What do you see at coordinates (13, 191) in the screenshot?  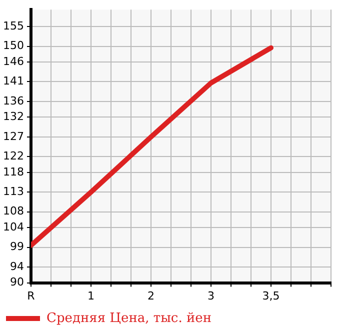 I see `y-tick-label: 113` at bounding box center [13, 191].